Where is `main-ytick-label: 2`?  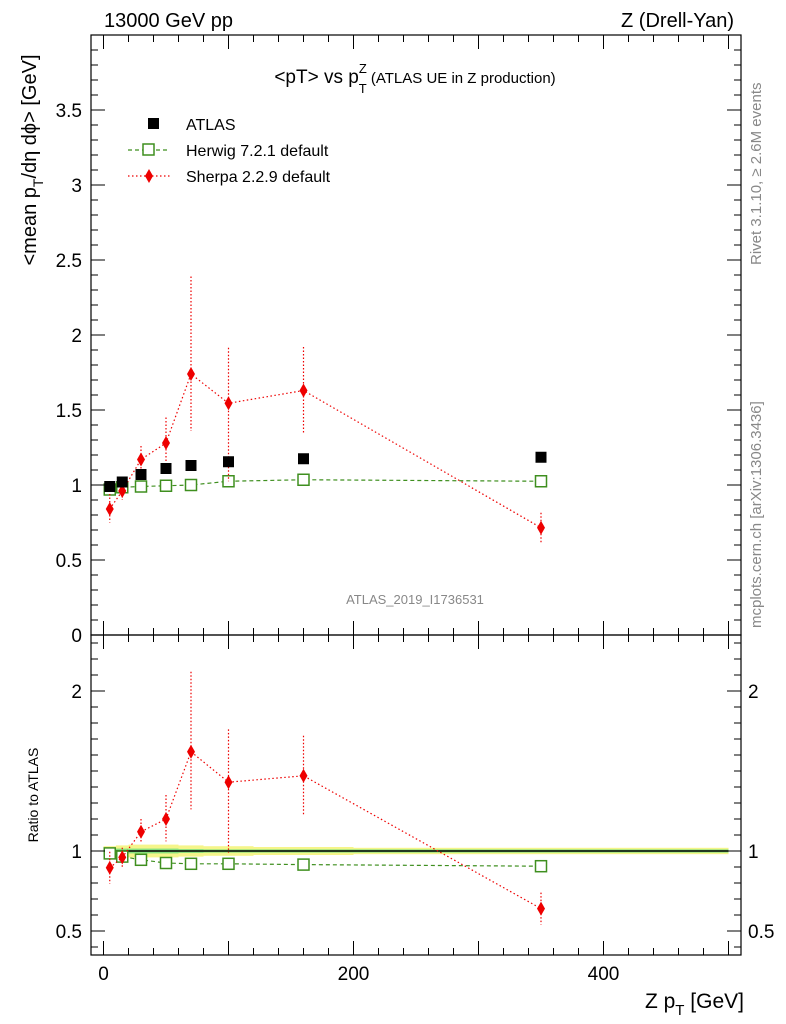
main-ytick-label: 2 is located at coordinates (76, 336).